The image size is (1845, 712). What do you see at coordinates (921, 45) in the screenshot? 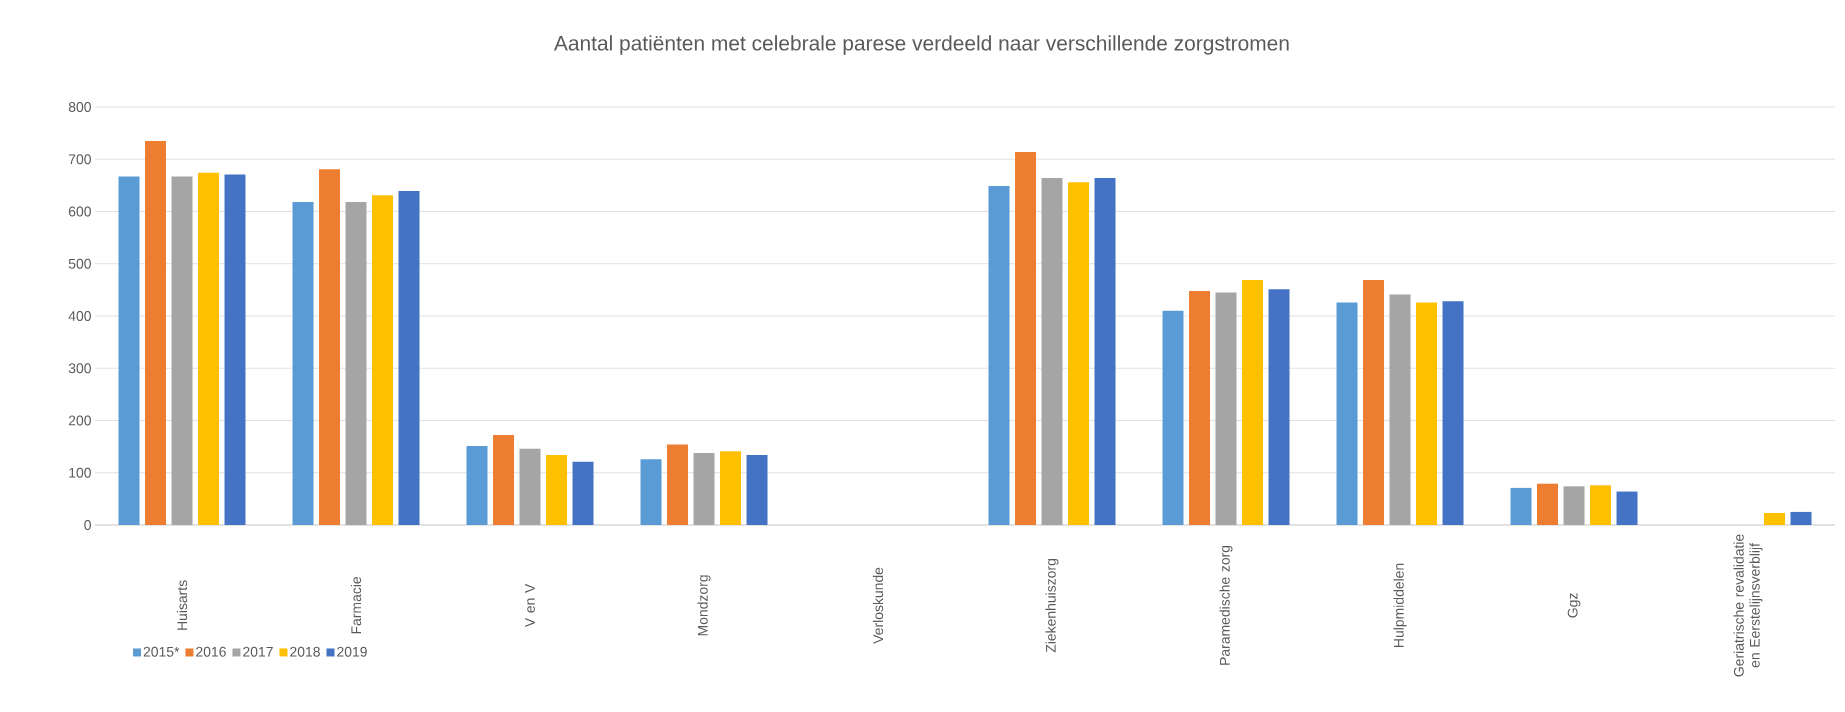
I see `chart-title: Aantal patiënten met celebrale parese verdeeld naar verschillende zorgstromen` at bounding box center [921, 45].